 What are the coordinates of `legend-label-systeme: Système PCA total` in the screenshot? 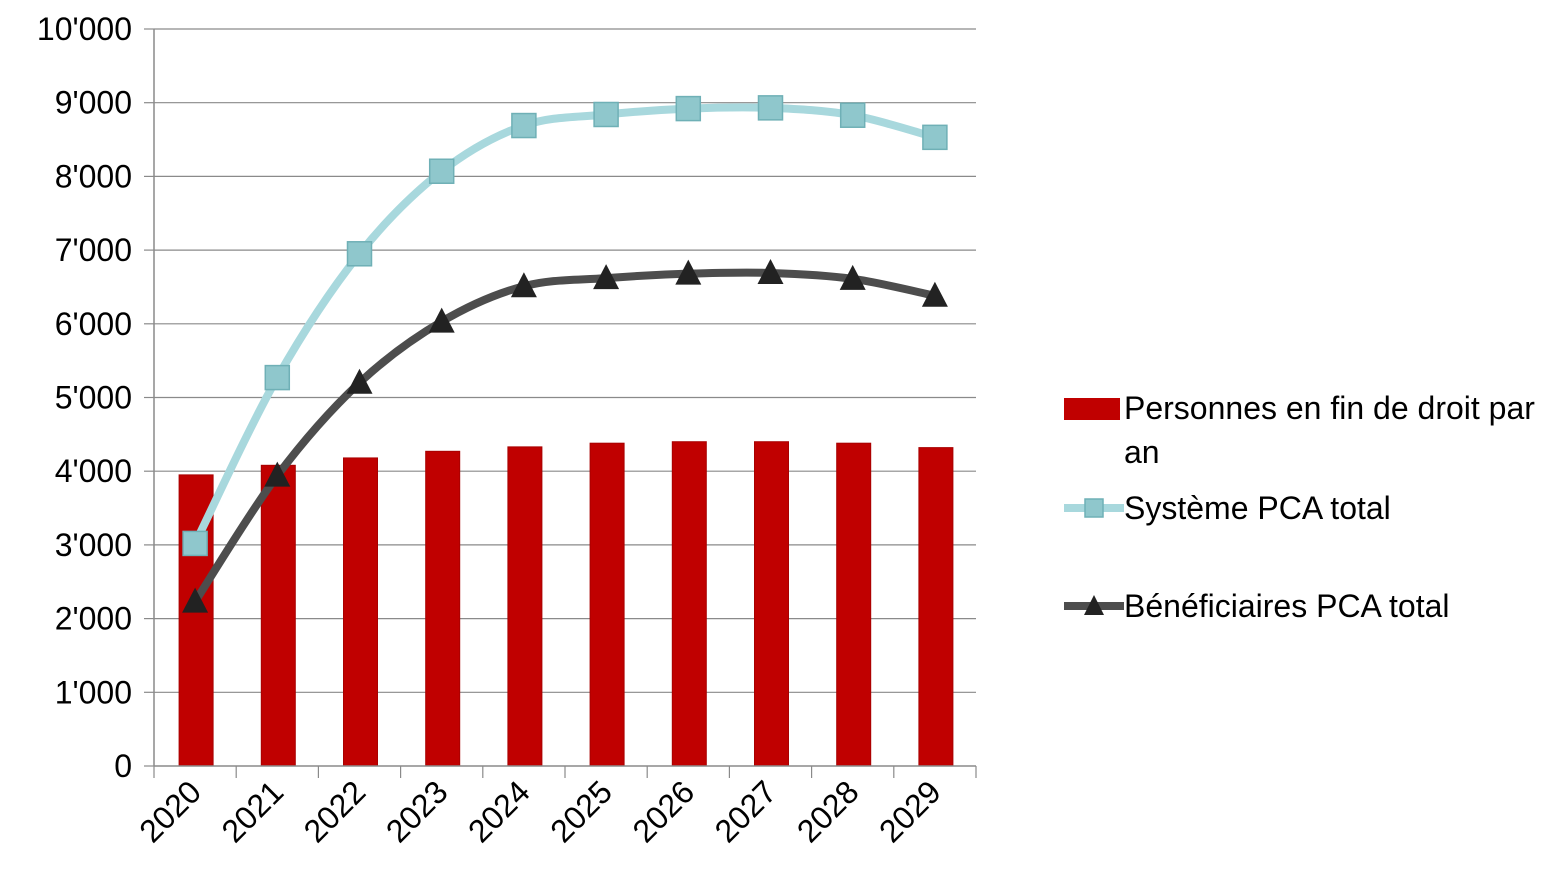 It's located at (1257, 508).